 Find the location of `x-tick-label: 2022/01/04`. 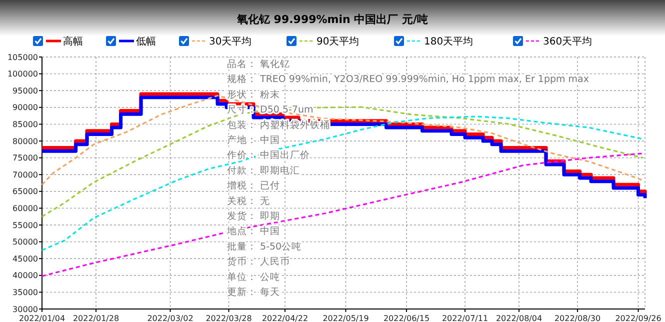

x-tick-label: 2022/01/04 is located at coordinates (42, 318).